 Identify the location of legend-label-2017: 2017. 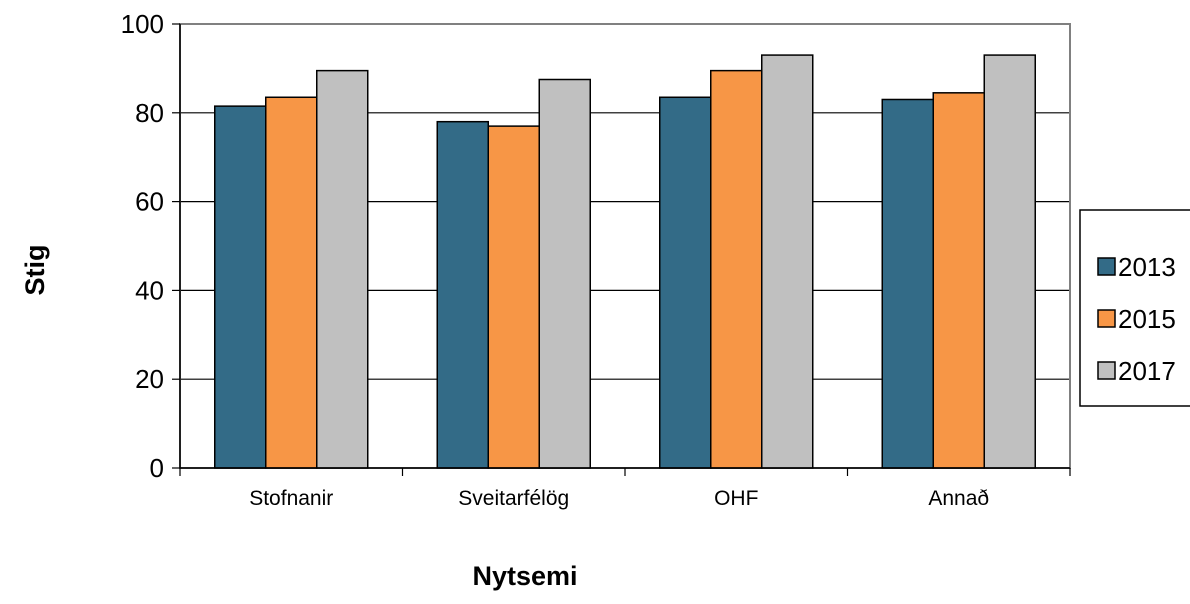
(1147, 371).